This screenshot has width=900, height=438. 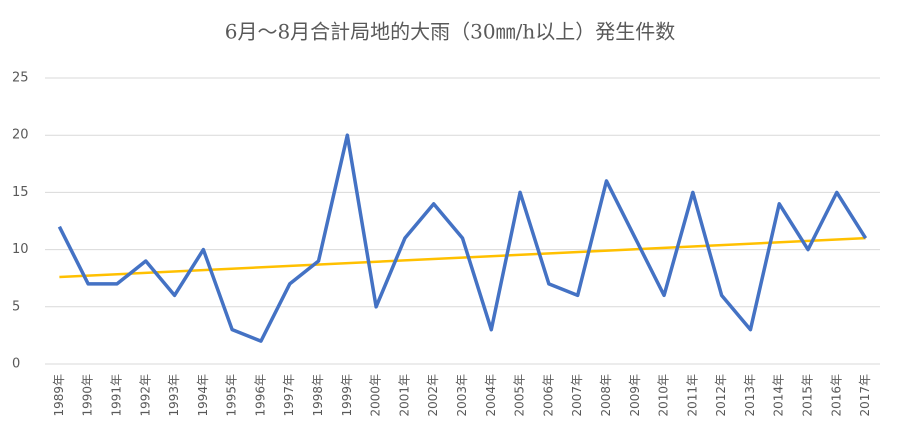 I want to click on x-tick-label: 2004年, so click(x=491, y=395).